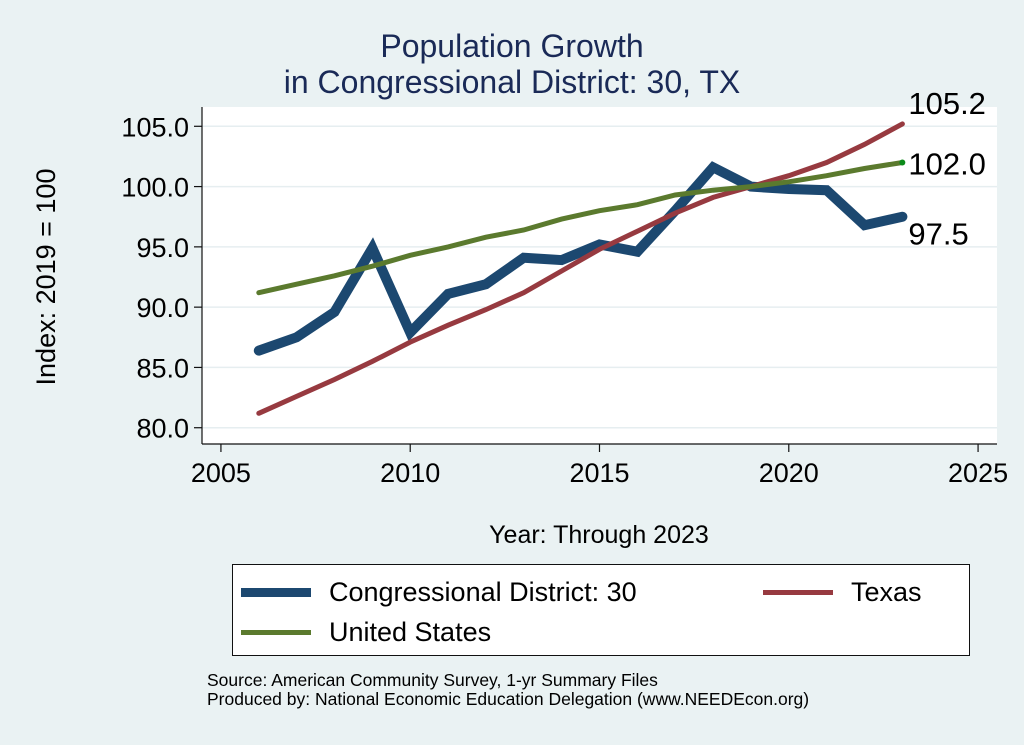 The width and height of the screenshot is (1024, 745). Describe the element at coordinates (599, 535) in the screenshot. I see `x-axis-label: Year: Through 2023` at that location.